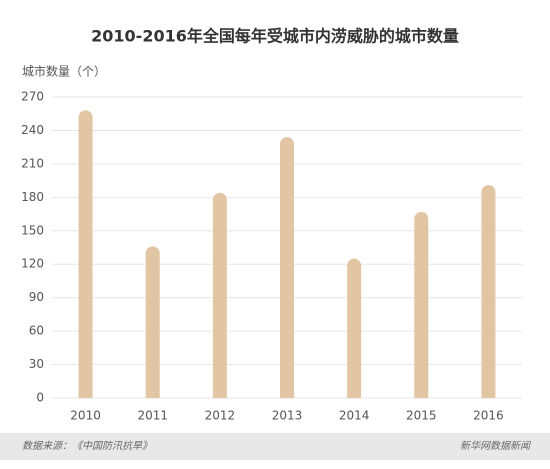 This screenshot has width=550, height=469. I want to click on y-tick-label: 180, so click(32, 197).